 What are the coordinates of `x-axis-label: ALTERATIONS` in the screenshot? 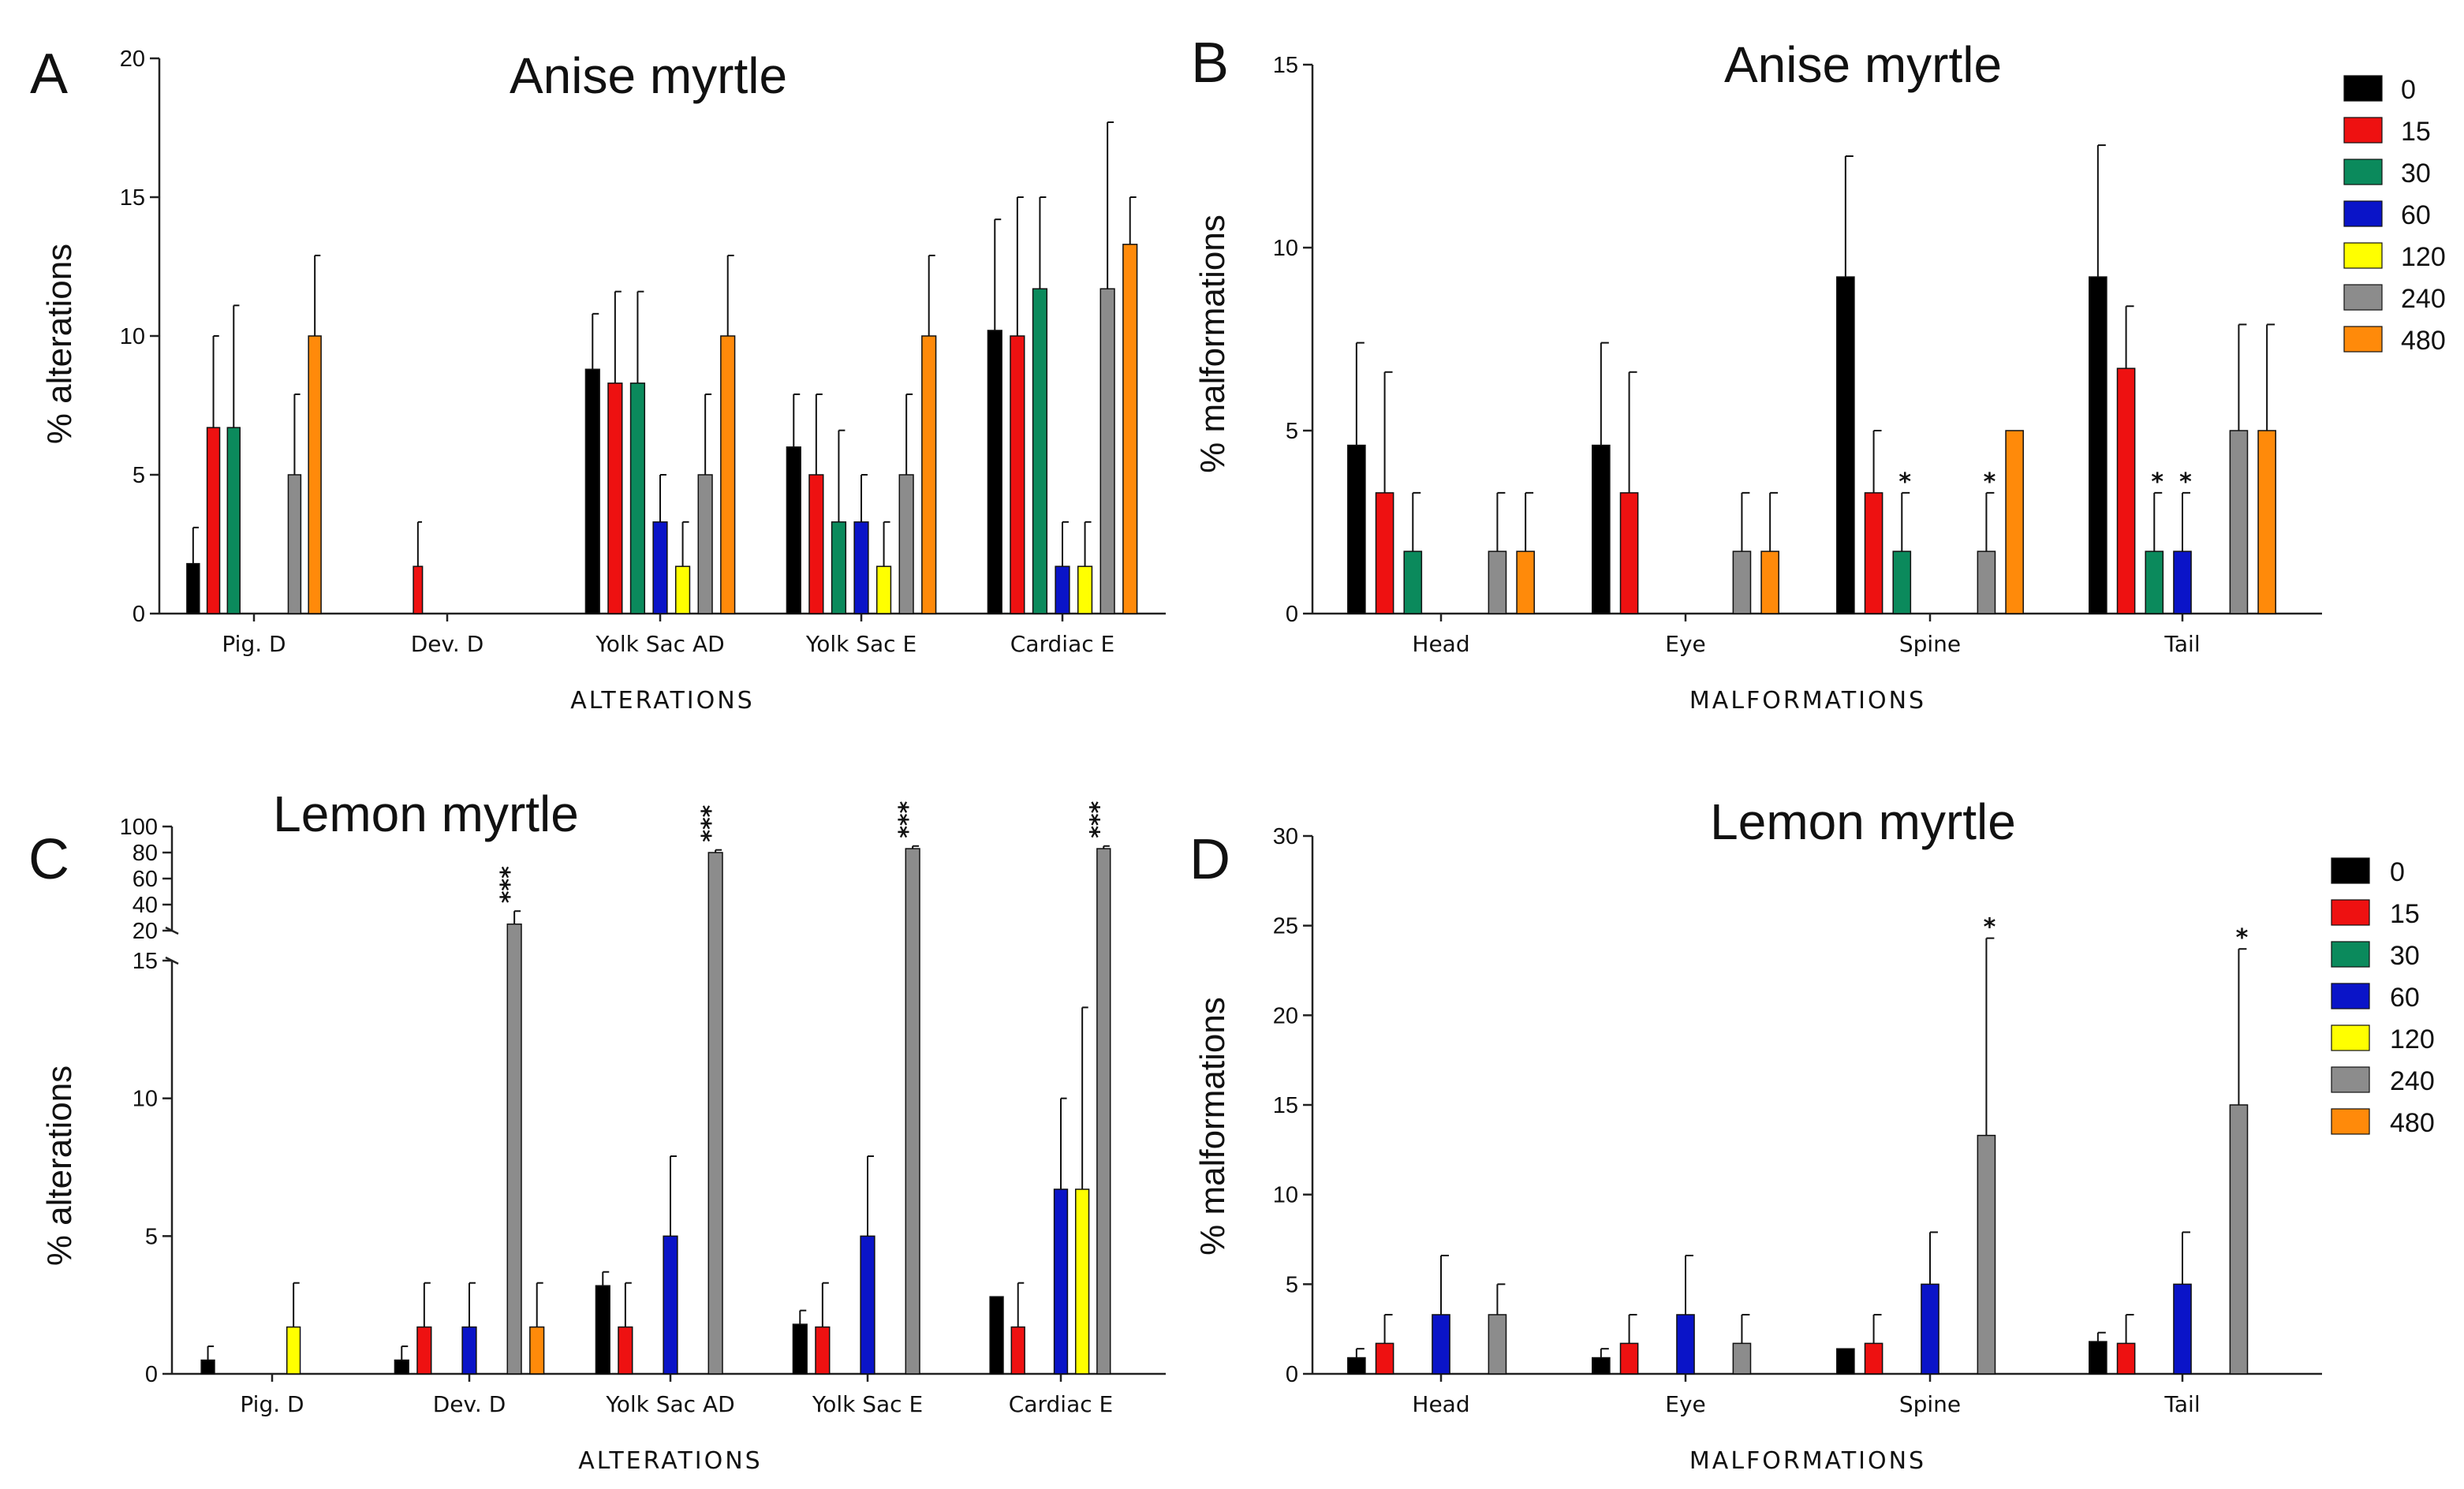 It's located at (662, 701).